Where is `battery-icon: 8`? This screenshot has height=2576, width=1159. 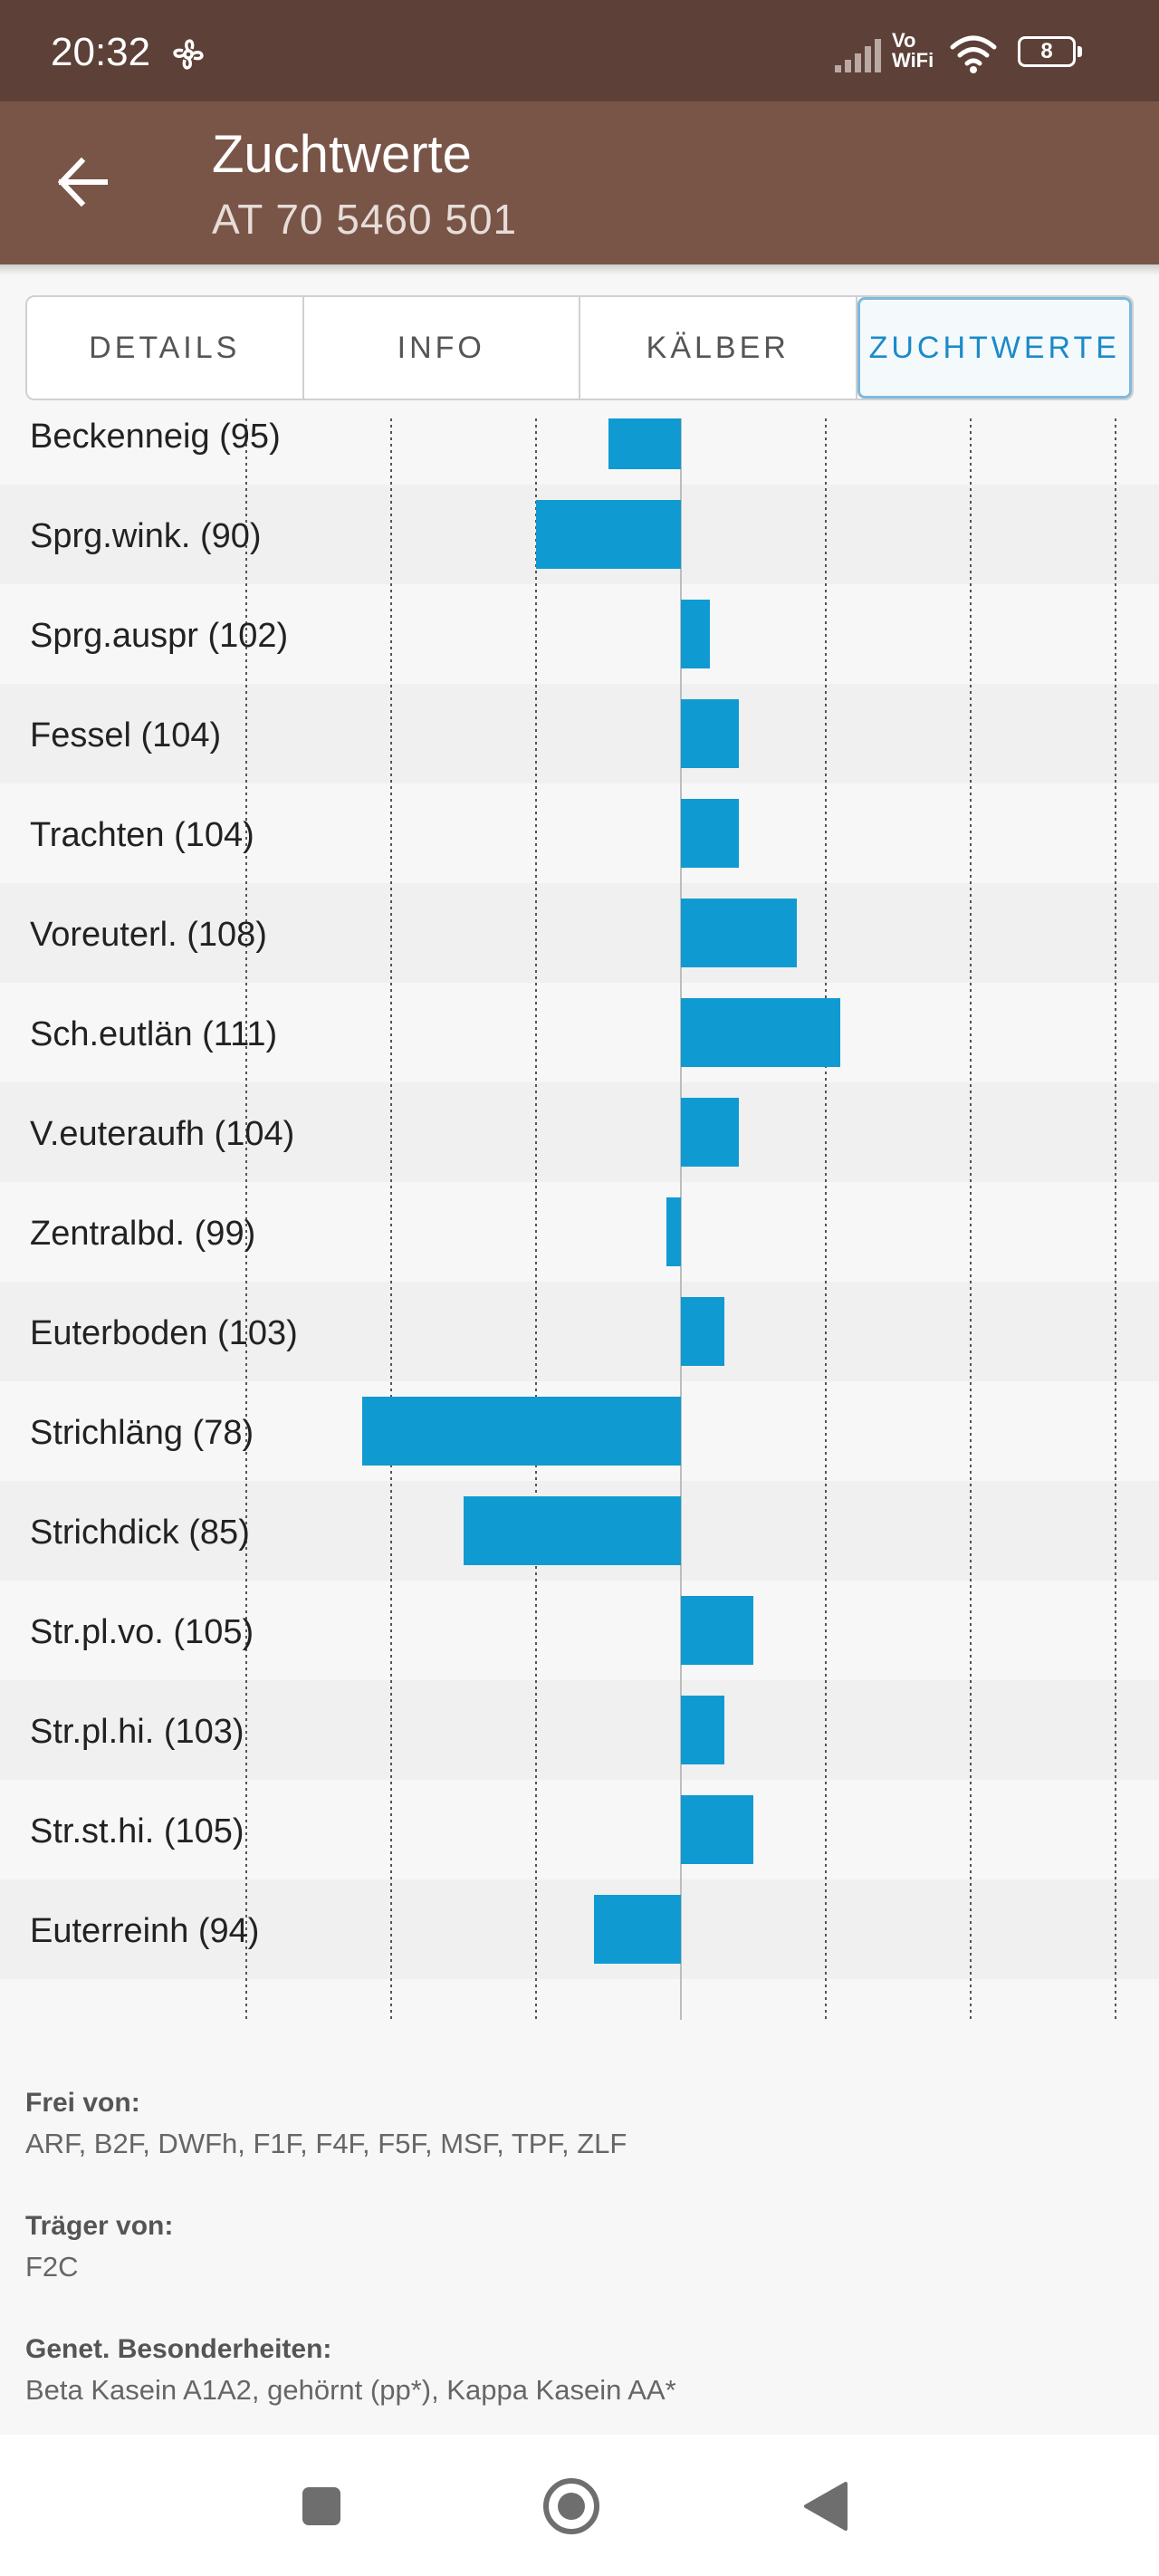
battery-icon: 8 is located at coordinates (1050, 51).